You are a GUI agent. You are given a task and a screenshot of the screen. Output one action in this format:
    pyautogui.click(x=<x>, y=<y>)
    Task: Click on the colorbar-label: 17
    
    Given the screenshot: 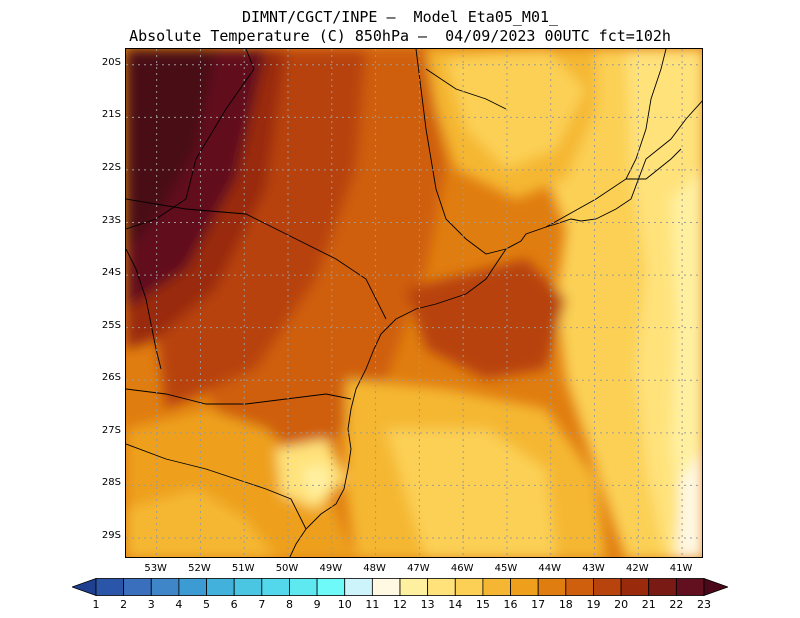 What is the action you would take?
    pyautogui.click(x=538, y=604)
    